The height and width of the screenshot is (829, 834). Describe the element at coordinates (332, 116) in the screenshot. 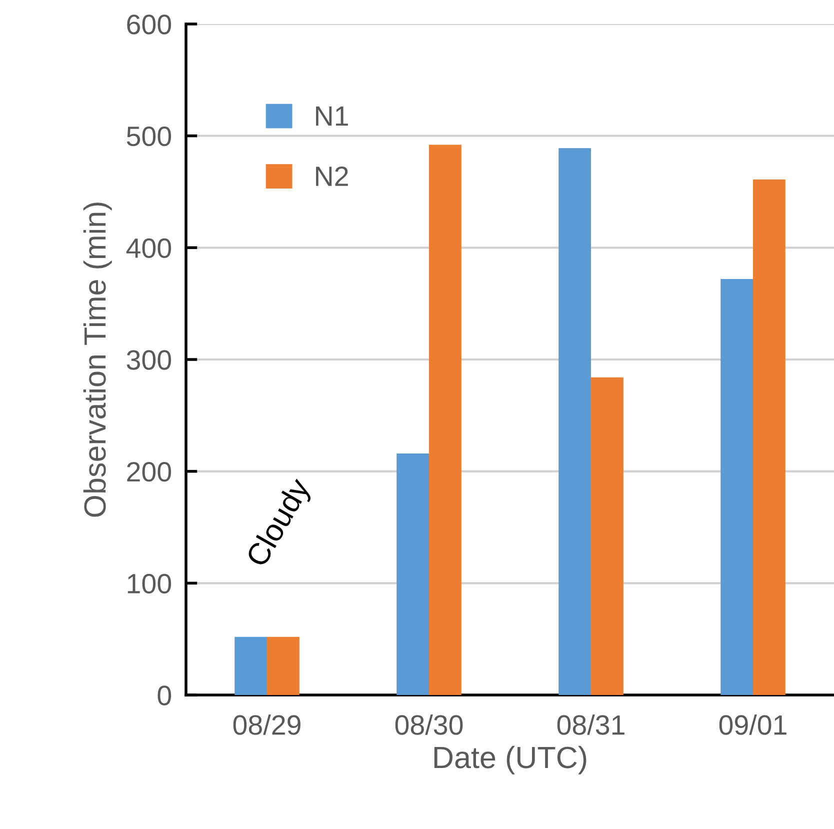

I see `legend-label: N1` at that location.